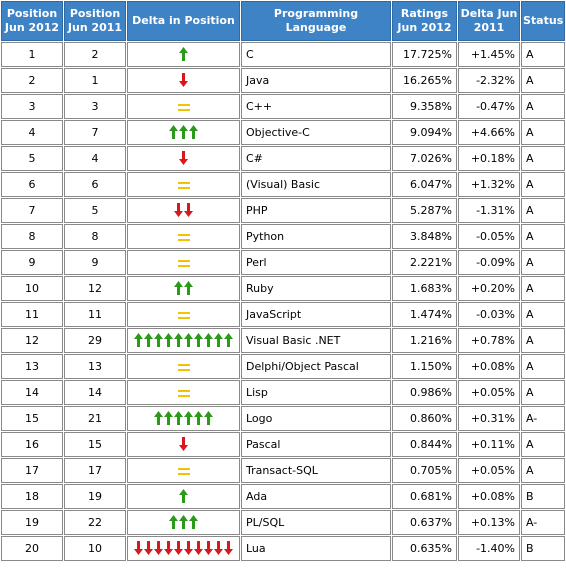 This screenshot has width=566, height=588. I want to click on rating-cell: 1.216%, so click(424, 340).